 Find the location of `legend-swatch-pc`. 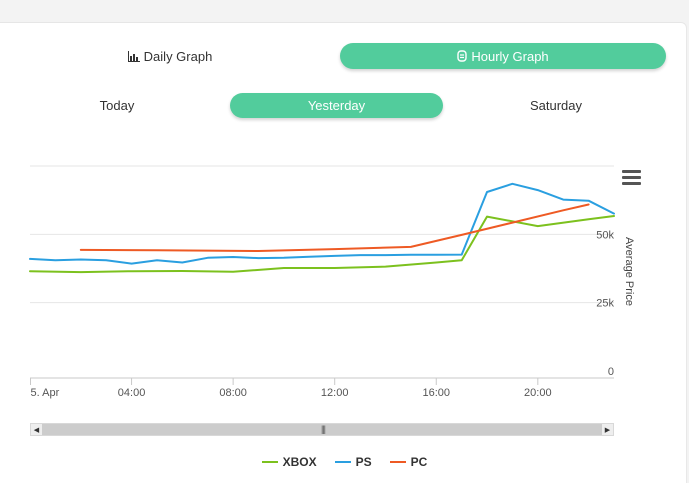

legend-swatch-pc is located at coordinates (397, 462).